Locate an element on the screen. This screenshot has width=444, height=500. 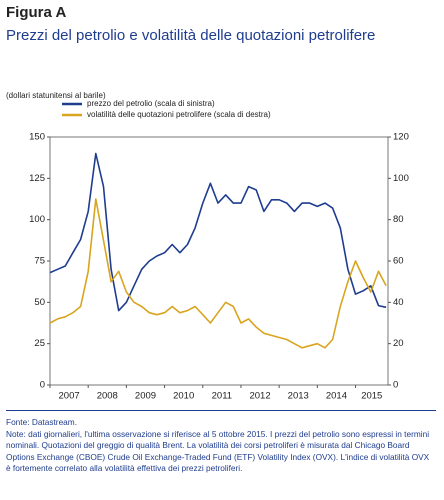
y-tick-label: 50 is located at coordinates (39, 302).